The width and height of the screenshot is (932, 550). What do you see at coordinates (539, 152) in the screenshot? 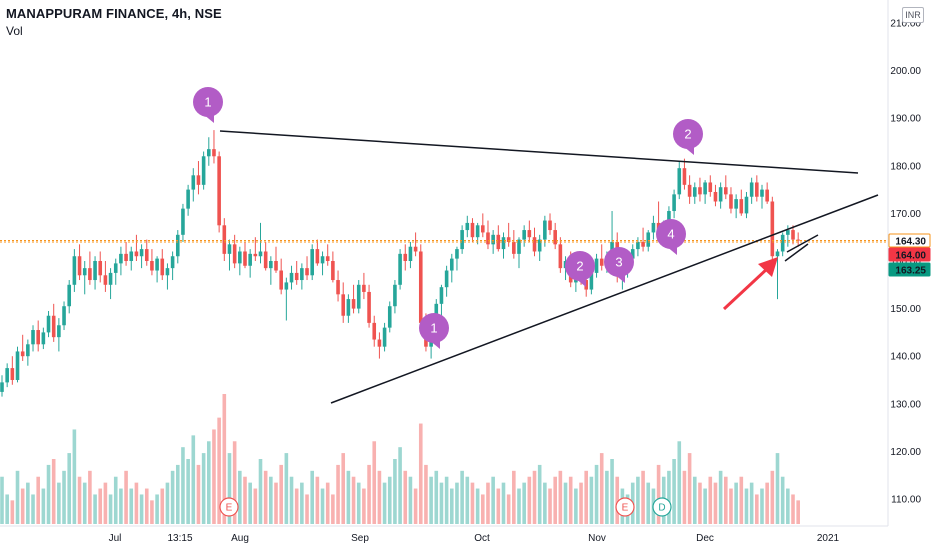
I see `upper-trendline` at bounding box center [539, 152].